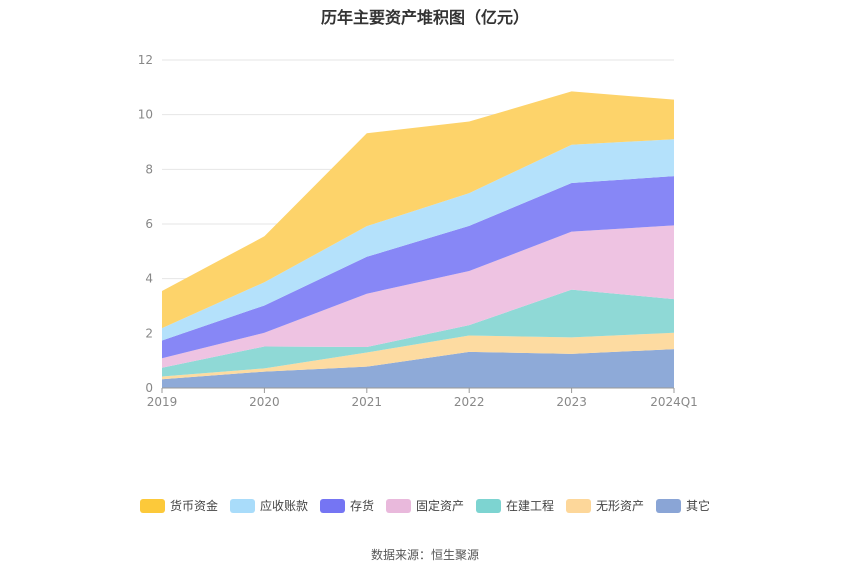 The image size is (850, 575). What do you see at coordinates (620, 506) in the screenshot?
I see `legend-label: 无形资产` at bounding box center [620, 506].